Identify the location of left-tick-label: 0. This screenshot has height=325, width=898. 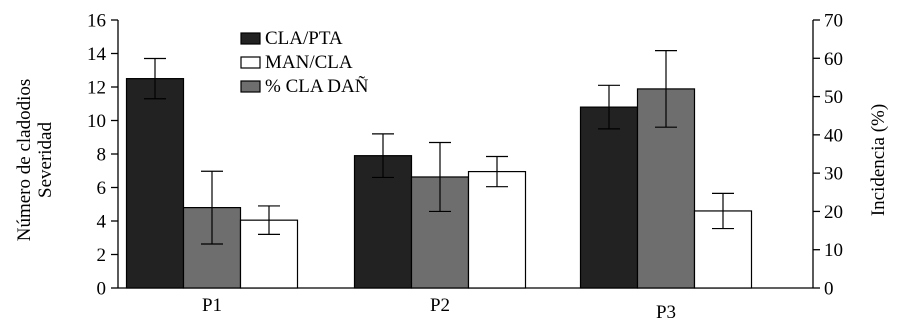
(102, 289).